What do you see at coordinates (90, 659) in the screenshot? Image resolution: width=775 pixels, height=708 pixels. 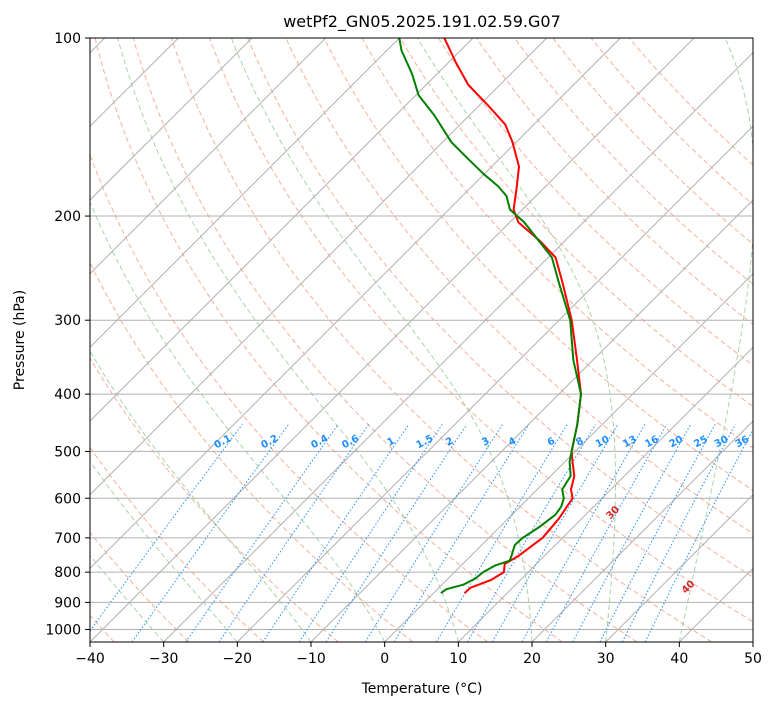 I see `x-tick-label: −40` at bounding box center [90, 659].